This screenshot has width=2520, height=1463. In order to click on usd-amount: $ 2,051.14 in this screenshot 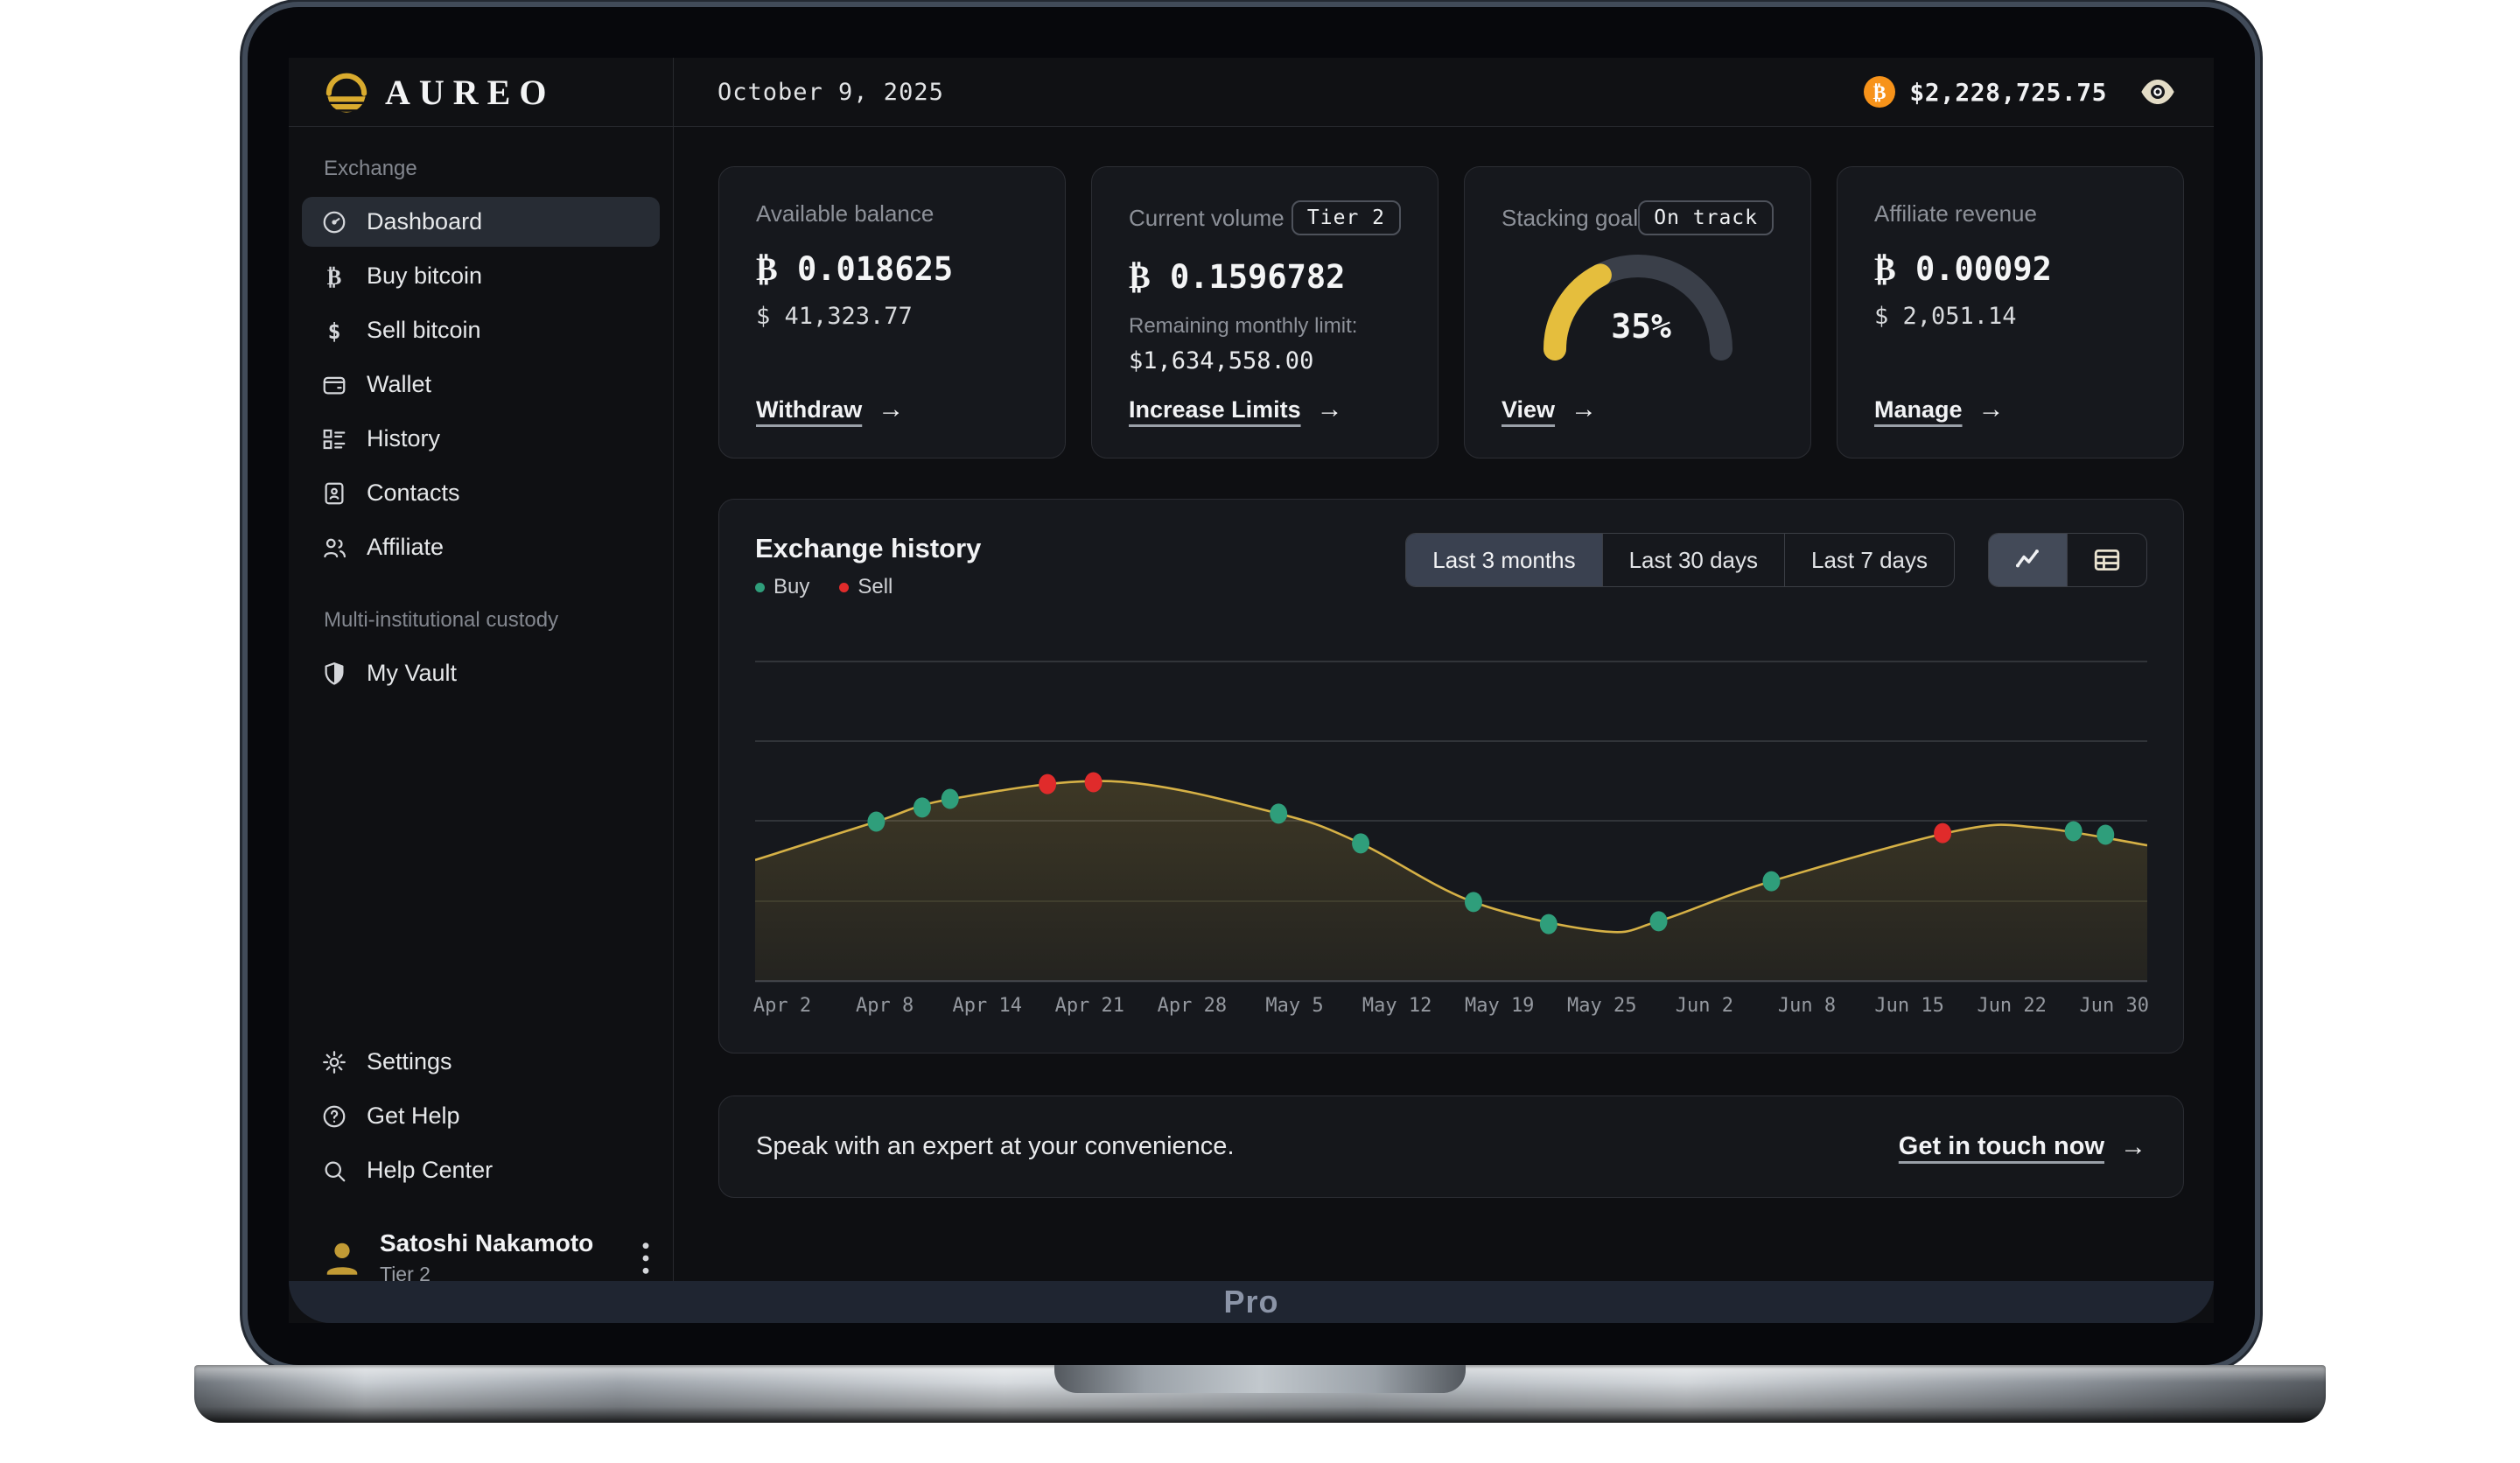, I will do `click(1945, 316)`.